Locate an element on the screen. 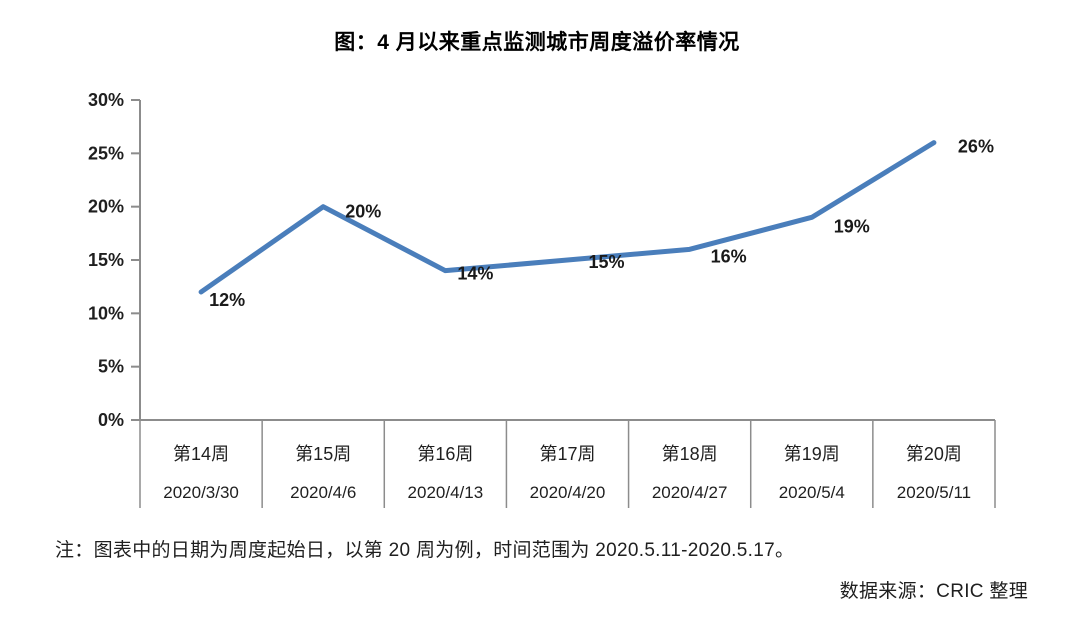 This screenshot has width=1074, height=630. category-date-label: 2020/3/30 is located at coordinates (201, 492).